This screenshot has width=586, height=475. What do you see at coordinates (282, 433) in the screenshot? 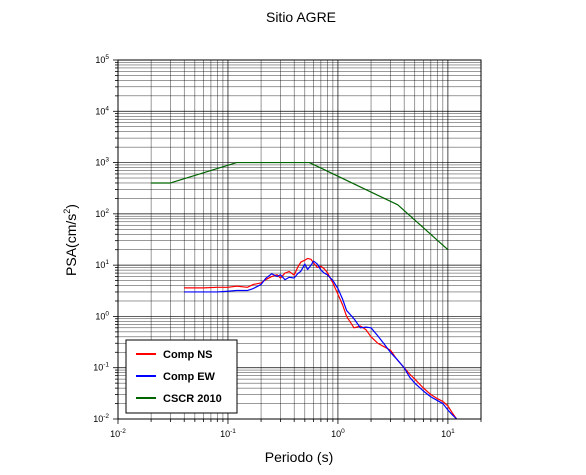
I see `x-tick-labels: 10⁻² 10⁻¹ 10⁰ 10¹` at bounding box center [282, 433].